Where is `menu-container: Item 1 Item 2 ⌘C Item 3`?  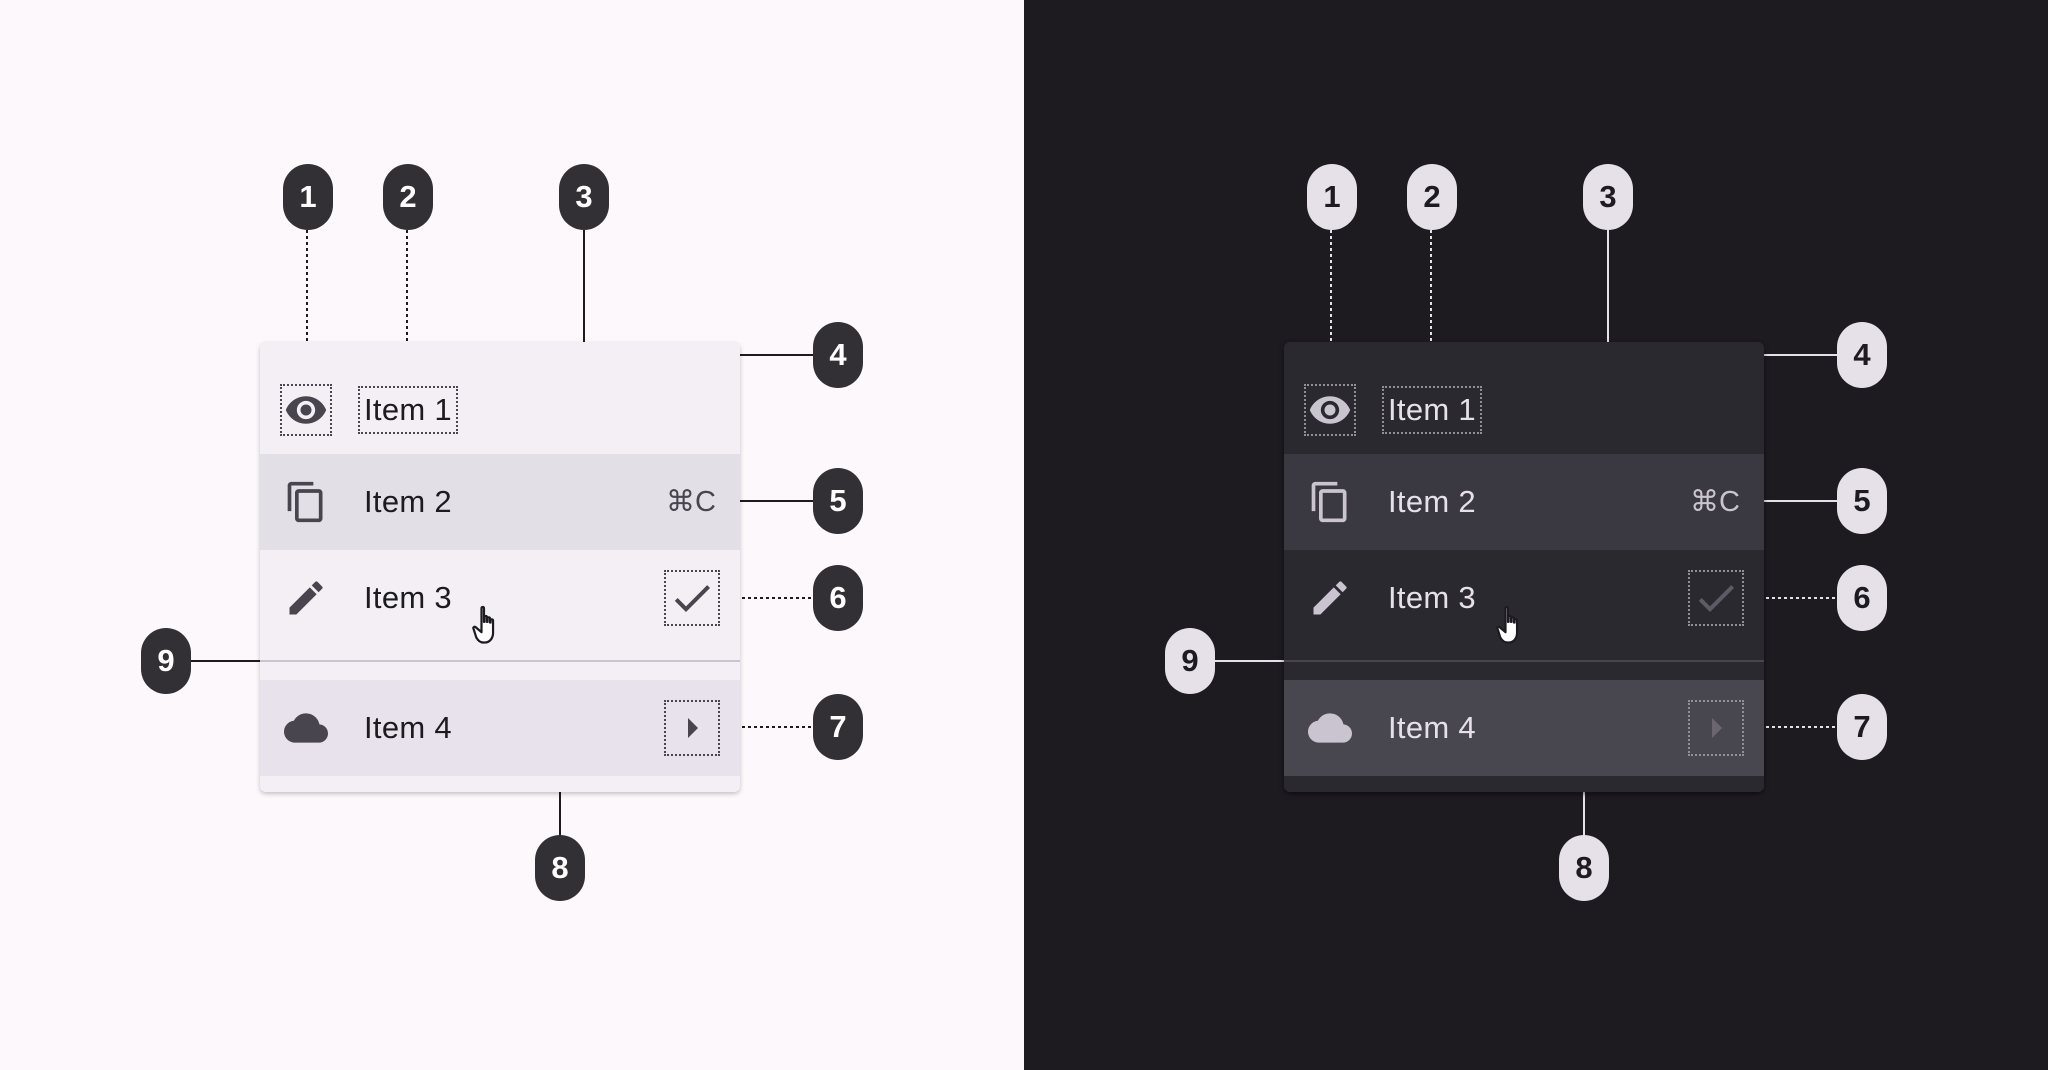 menu-container: Item 1 Item 2 ⌘C Item 3 is located at coordinates (500, 567).